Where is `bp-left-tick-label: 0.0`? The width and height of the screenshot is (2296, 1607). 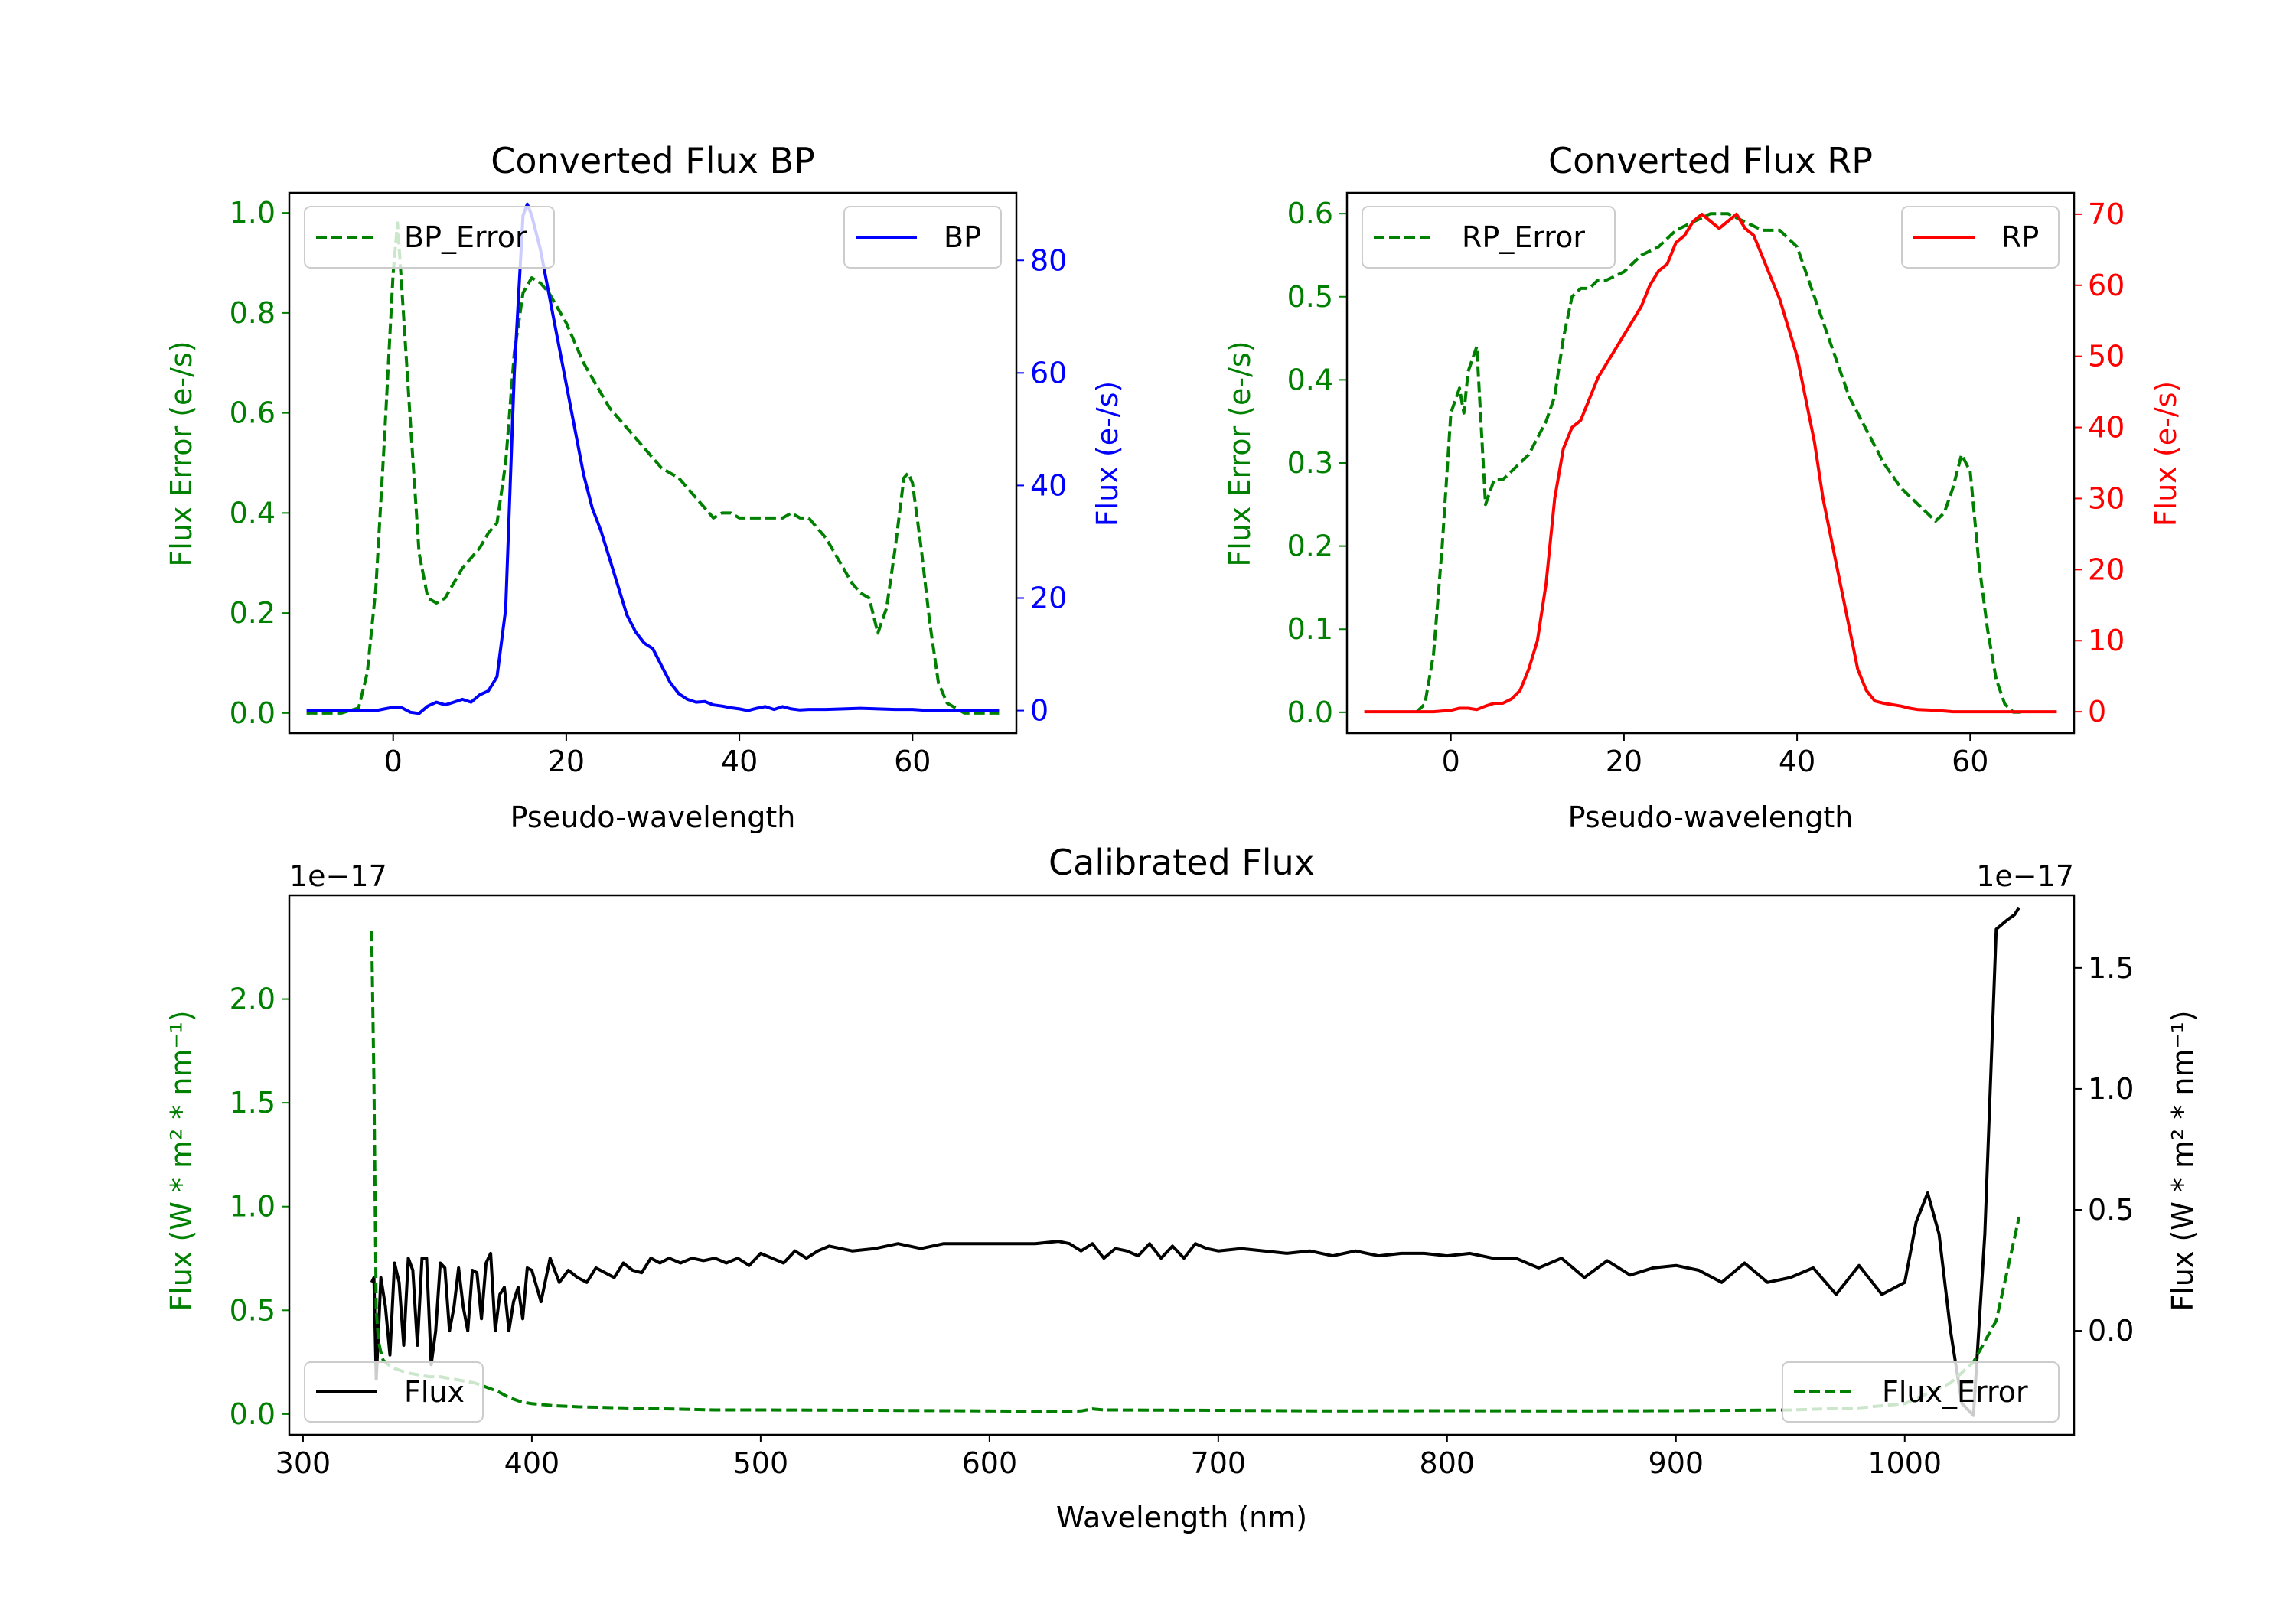 bp-left-tick-label: 0.0 is located at coordinates (253, 713).